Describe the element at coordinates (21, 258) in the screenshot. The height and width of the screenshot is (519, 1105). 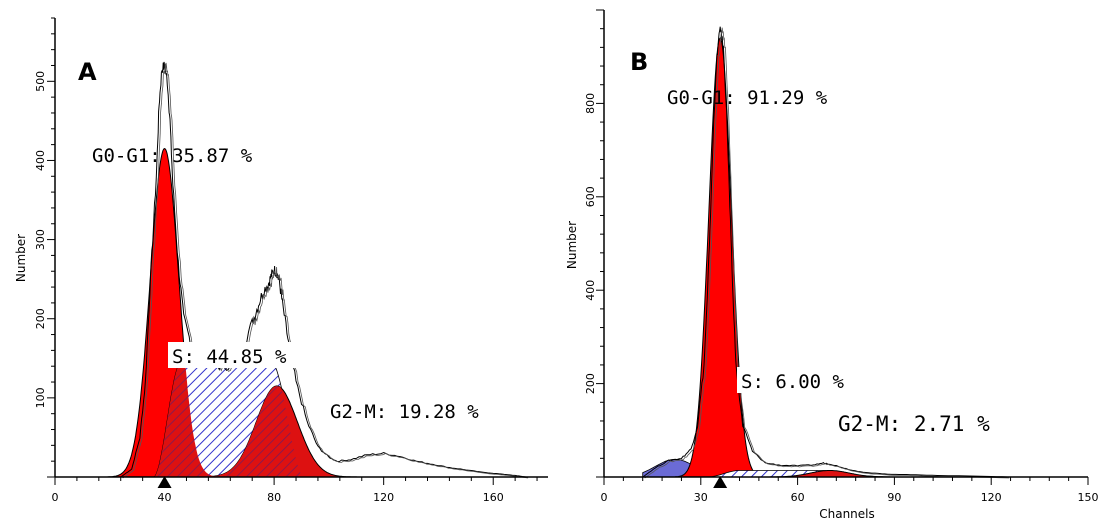
I see `panel-a-y-axis-label: Number` at that location.